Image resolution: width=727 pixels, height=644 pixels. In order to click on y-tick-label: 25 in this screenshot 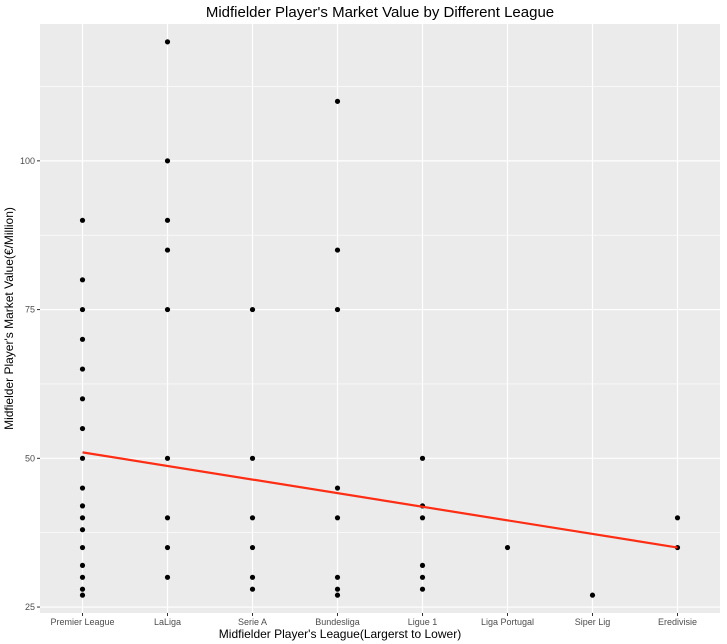, I will do `click(30, 607)`.